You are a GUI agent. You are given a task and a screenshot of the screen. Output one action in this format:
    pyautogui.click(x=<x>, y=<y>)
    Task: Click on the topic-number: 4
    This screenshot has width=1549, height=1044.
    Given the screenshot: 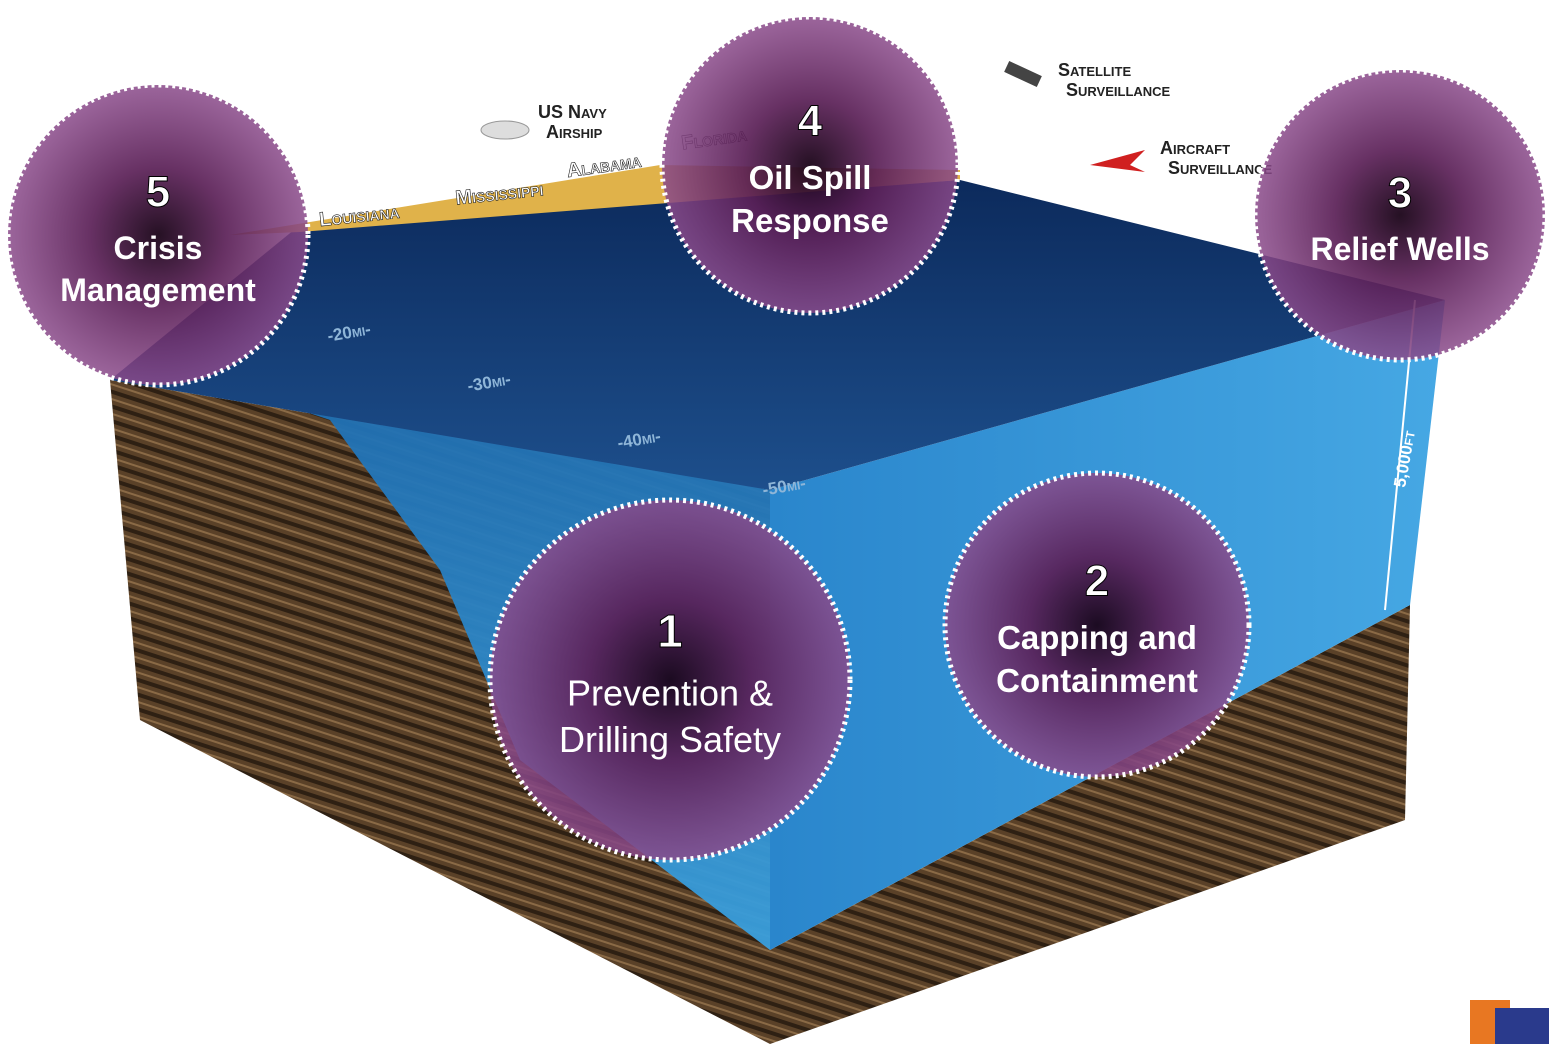 What is the action you would take?
    pyautogui.click(x=810, y=120)
    